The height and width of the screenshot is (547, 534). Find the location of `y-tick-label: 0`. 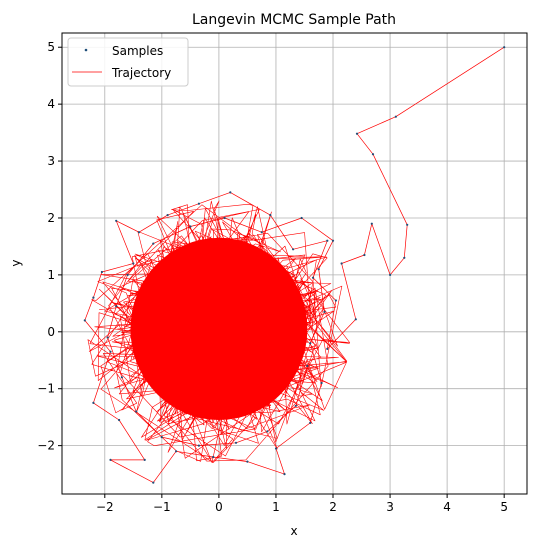

y-tick-label: 0 is located at coordinates (51, 332).